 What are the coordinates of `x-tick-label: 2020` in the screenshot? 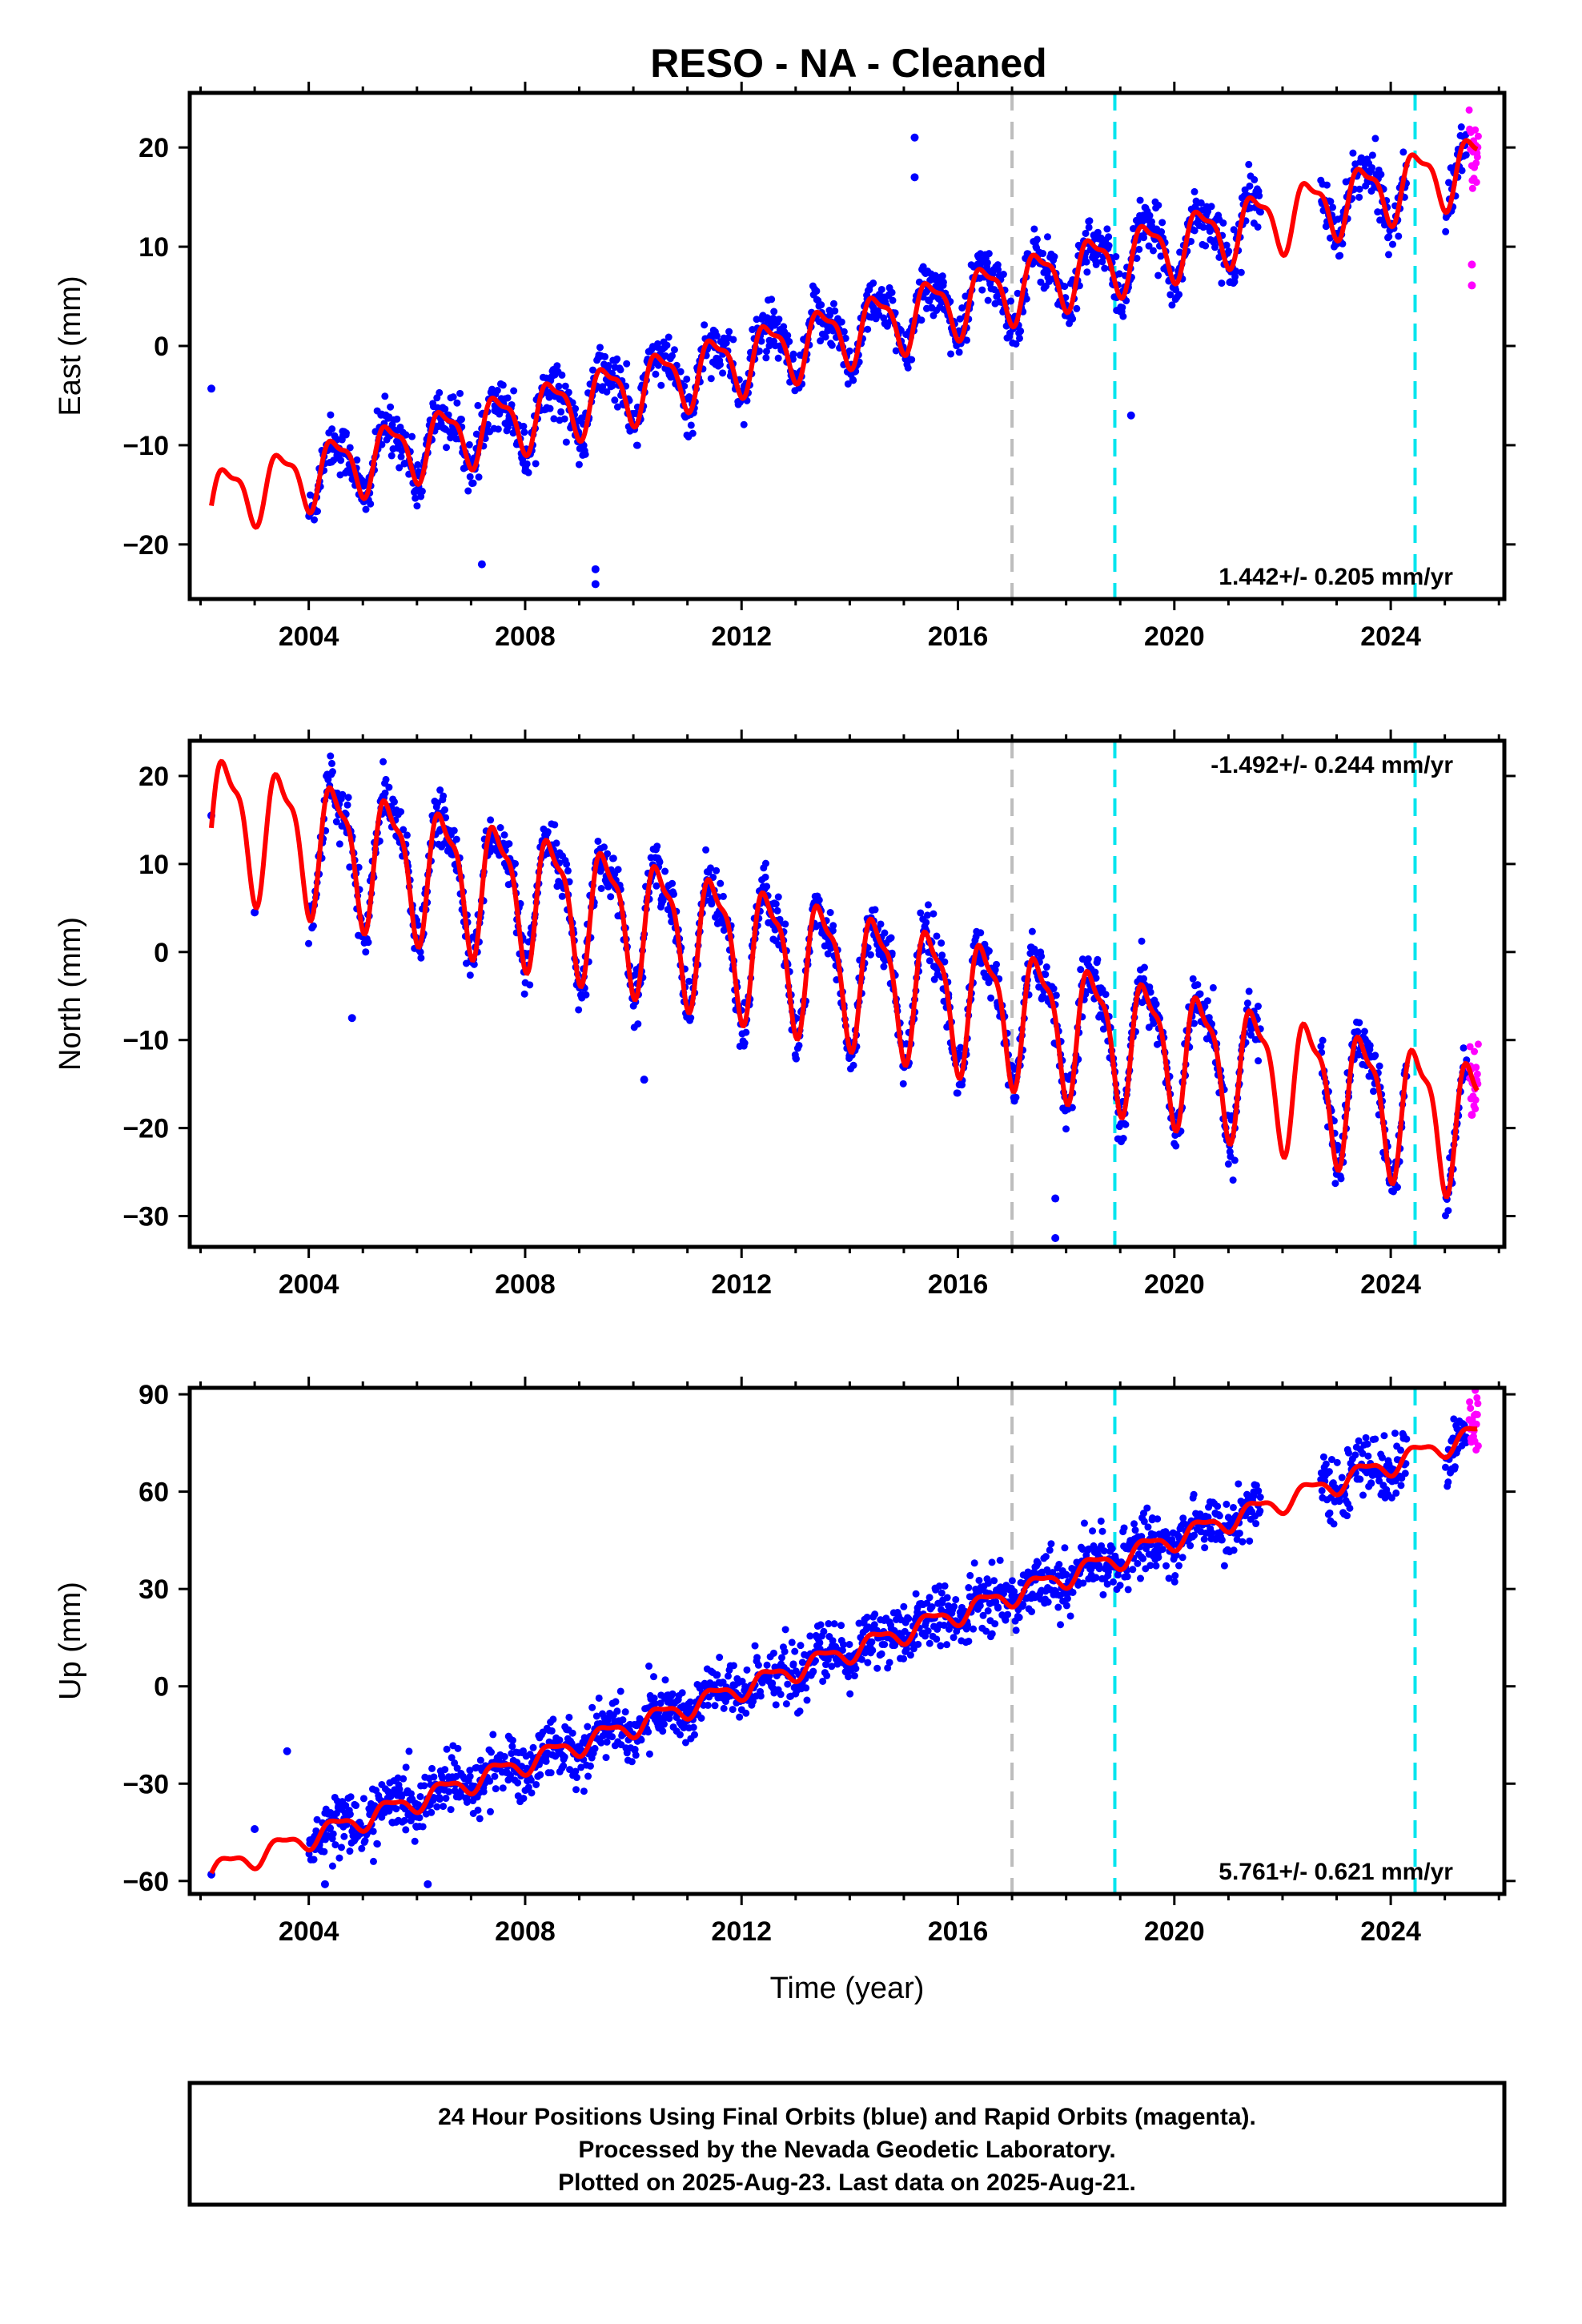 It's located at (1174, 636).